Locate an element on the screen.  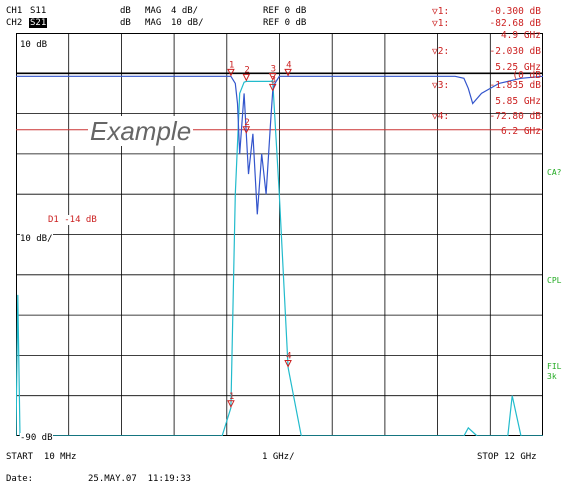
marker-readout-value: -82.68 dB is located at coordinates (515, 23).